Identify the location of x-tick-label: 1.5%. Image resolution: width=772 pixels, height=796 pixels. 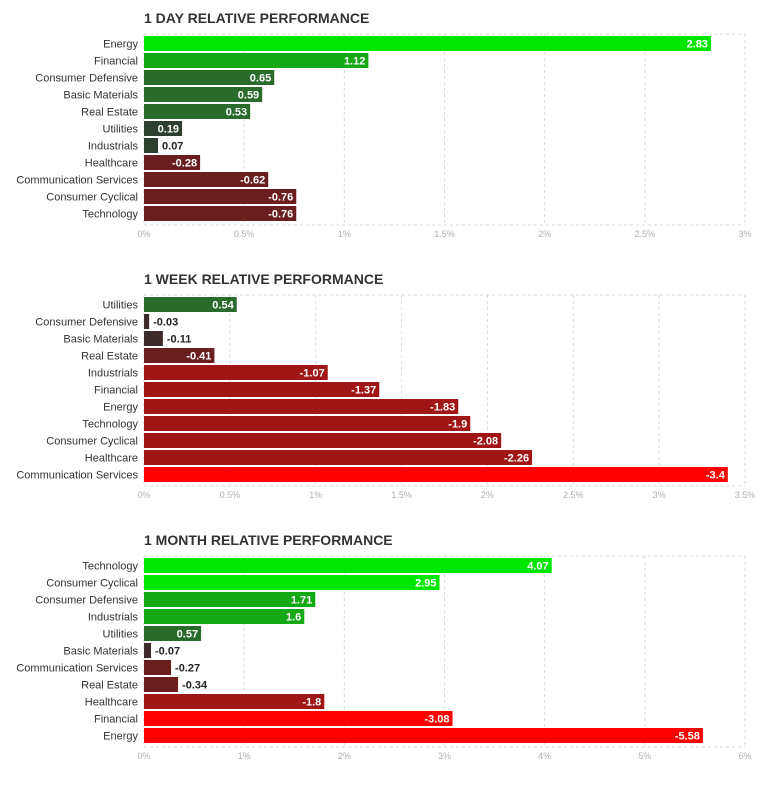
(444, 234).